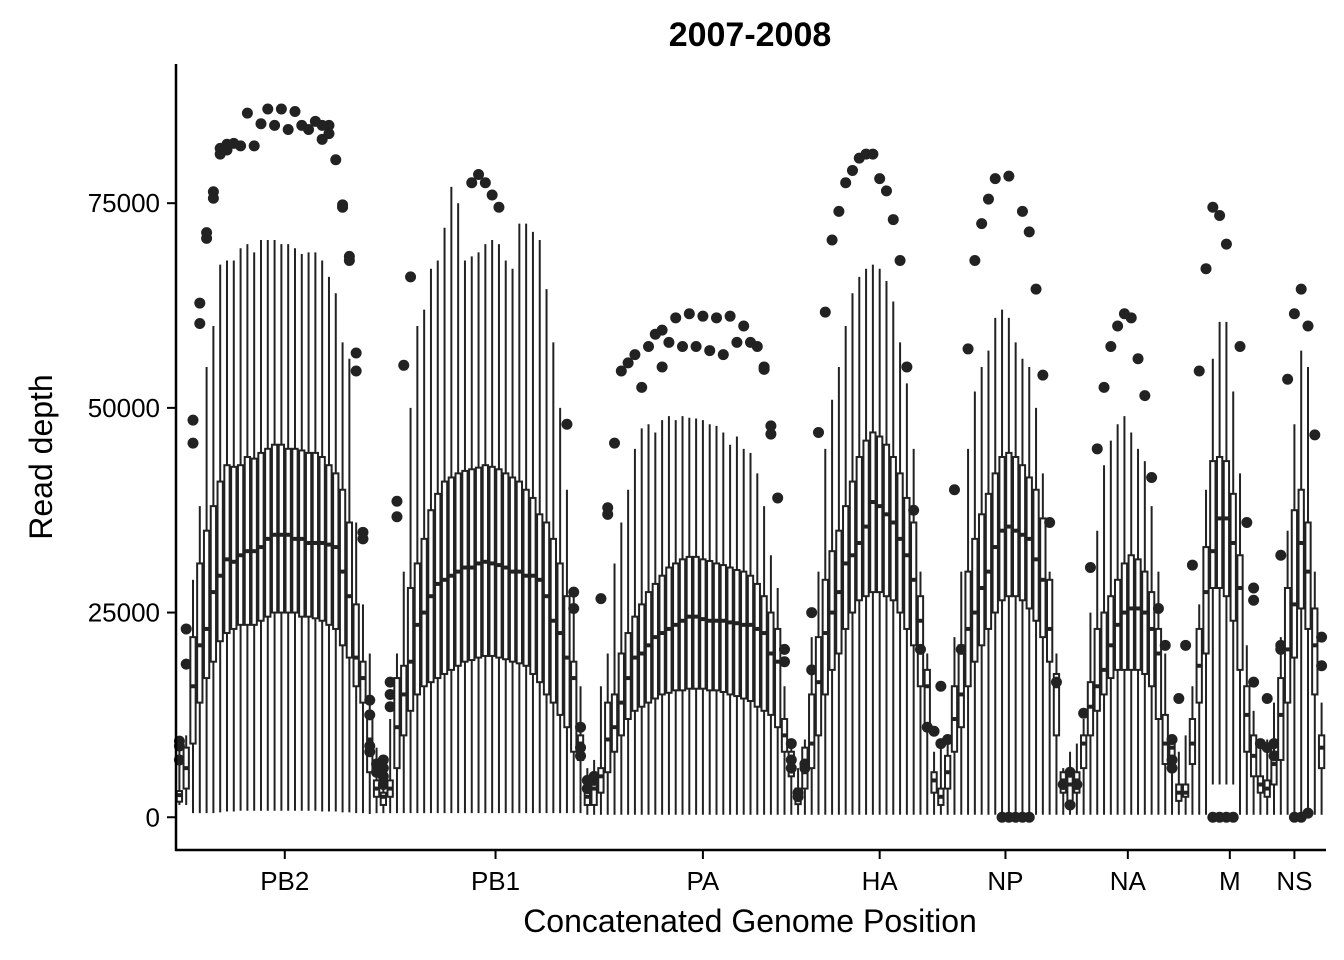  I want to click on y-tick-label: 0, so click(153, 817).